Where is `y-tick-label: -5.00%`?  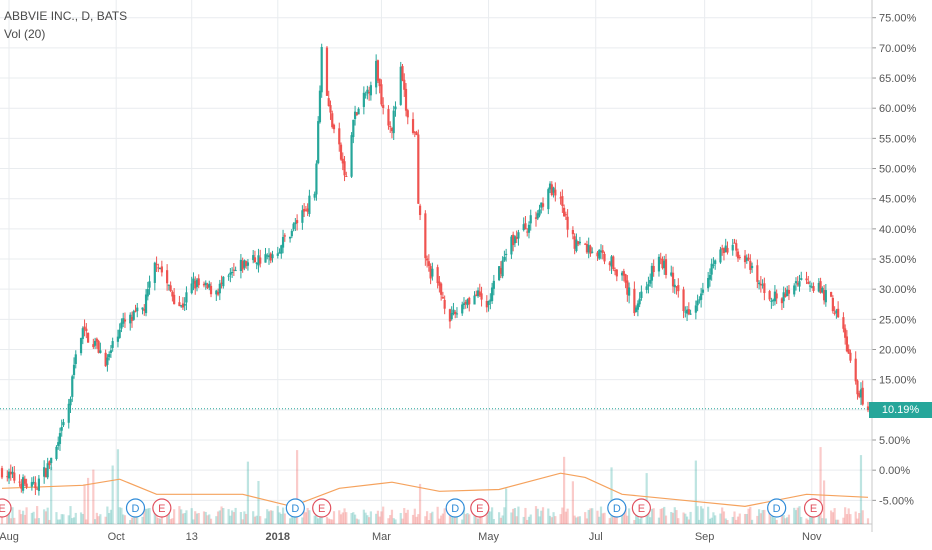 y-tick-label: -5.00% is located at coordinates (896, 501).